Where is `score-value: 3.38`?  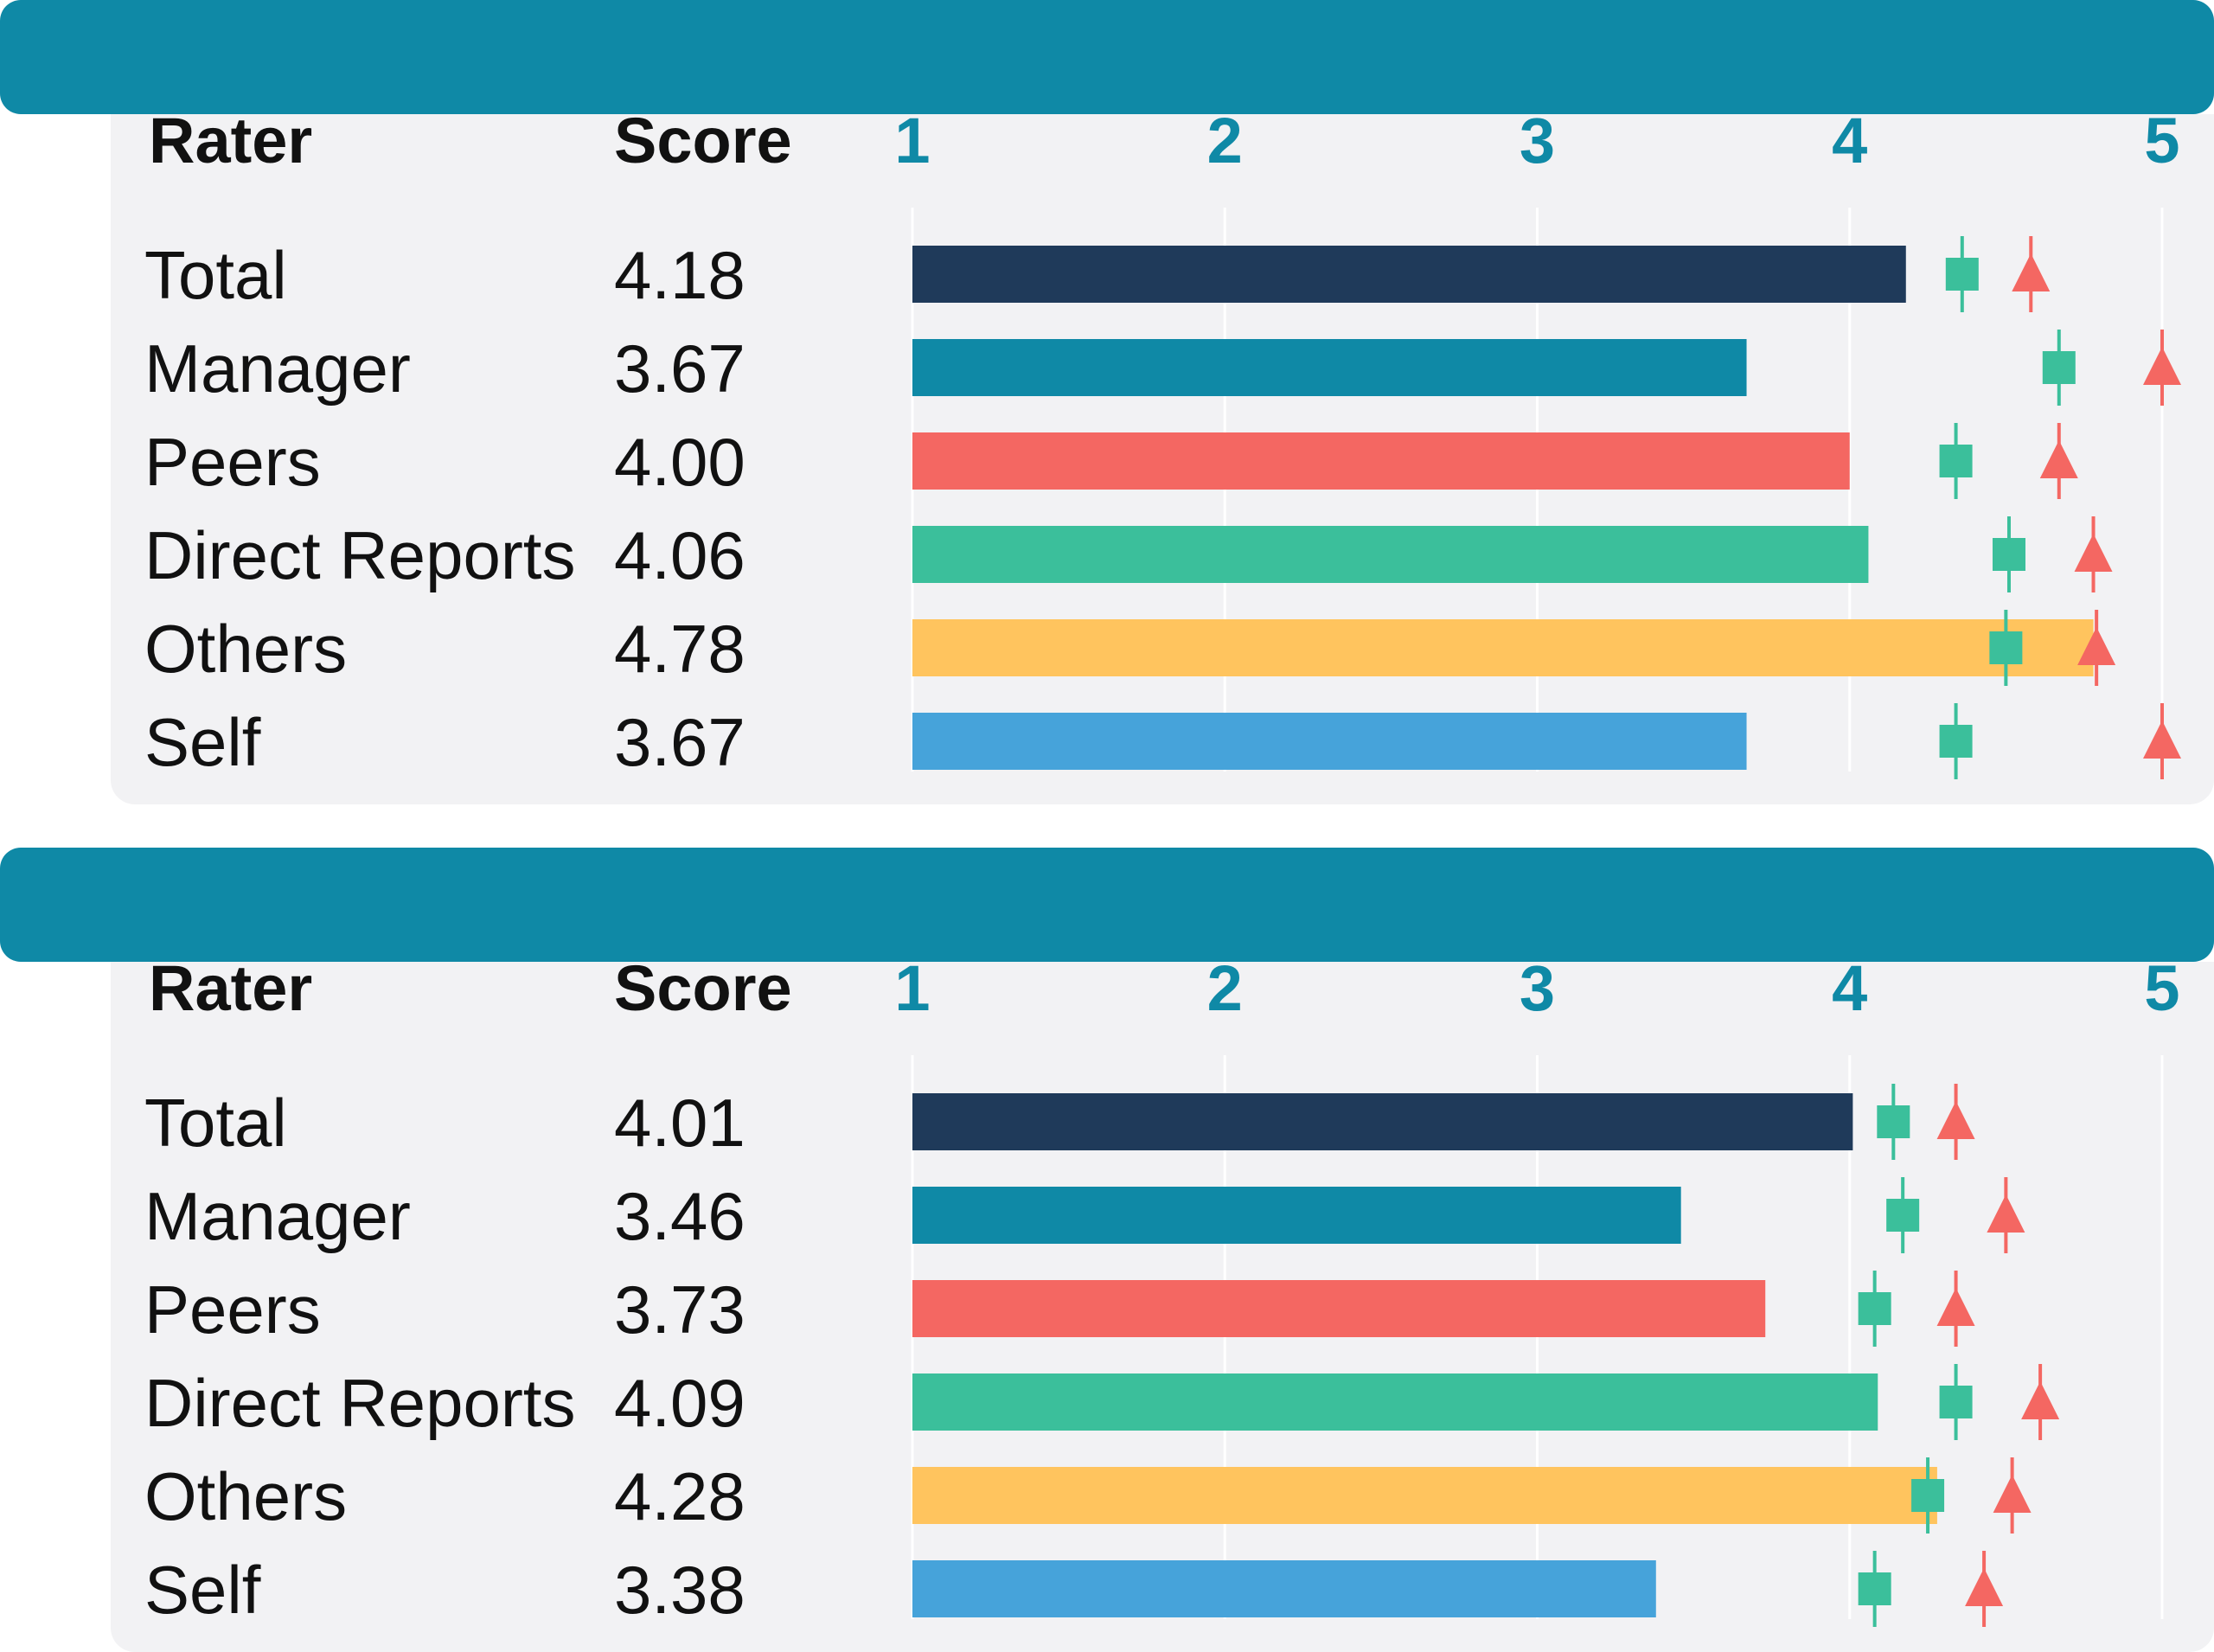 score-value: 3.38 is located at coordinates (679, 1590).